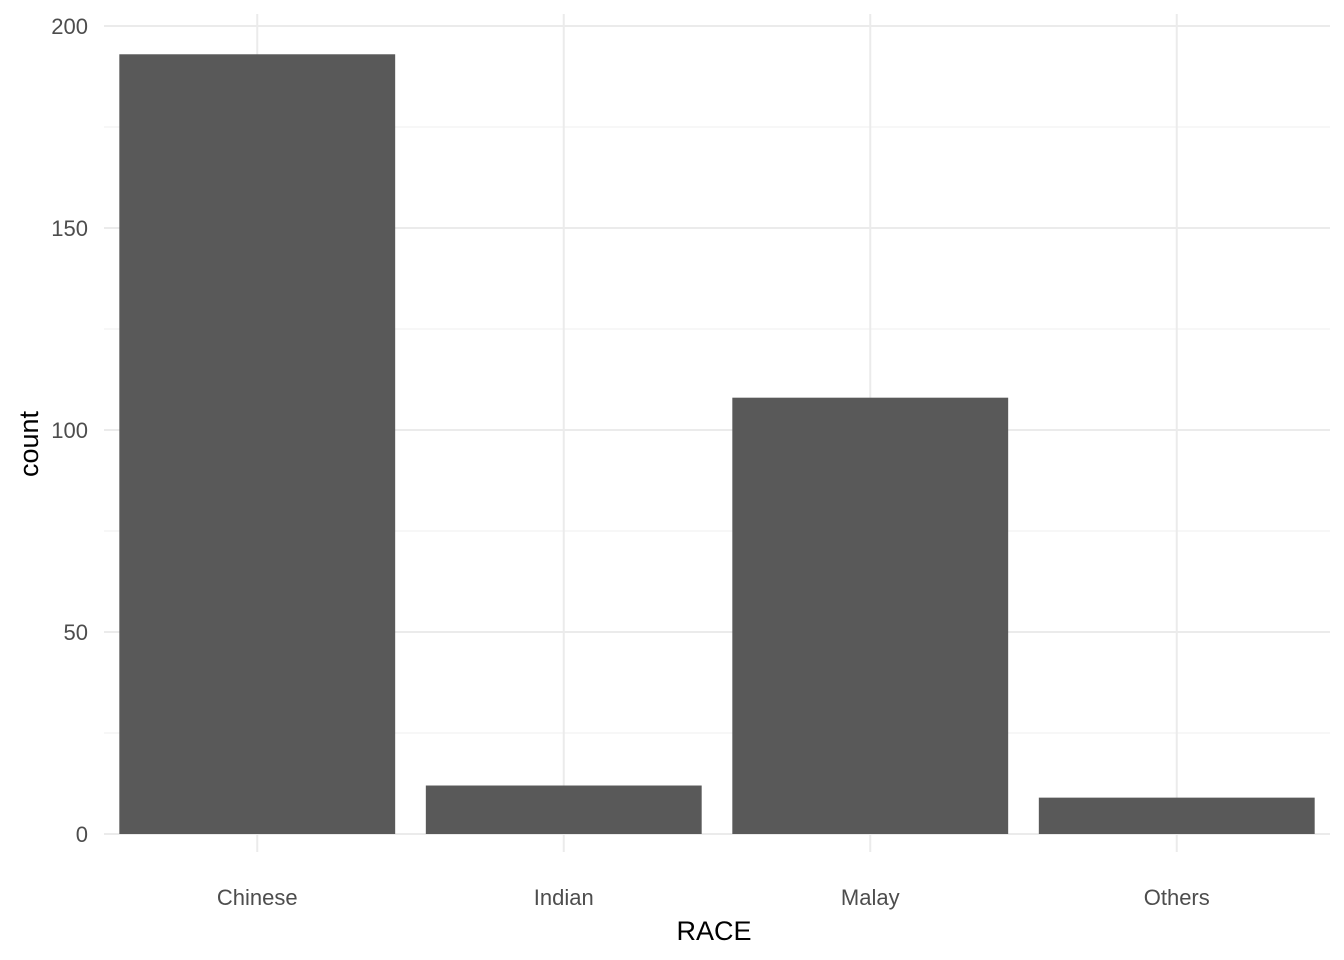 Image resolution: width=1344 pixels, height=960 pixels. What do you see at coordinates (563, 809) in the screenshot?
I see `bar-indian` at bounding box center [563, 809].